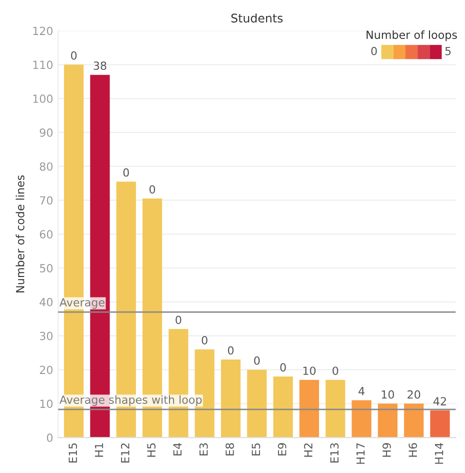 This screenshot has height=473, width=465. Describe the element at coordinates (439, 453) in the screenshot. I see `x-tick-label: H14` at that location.